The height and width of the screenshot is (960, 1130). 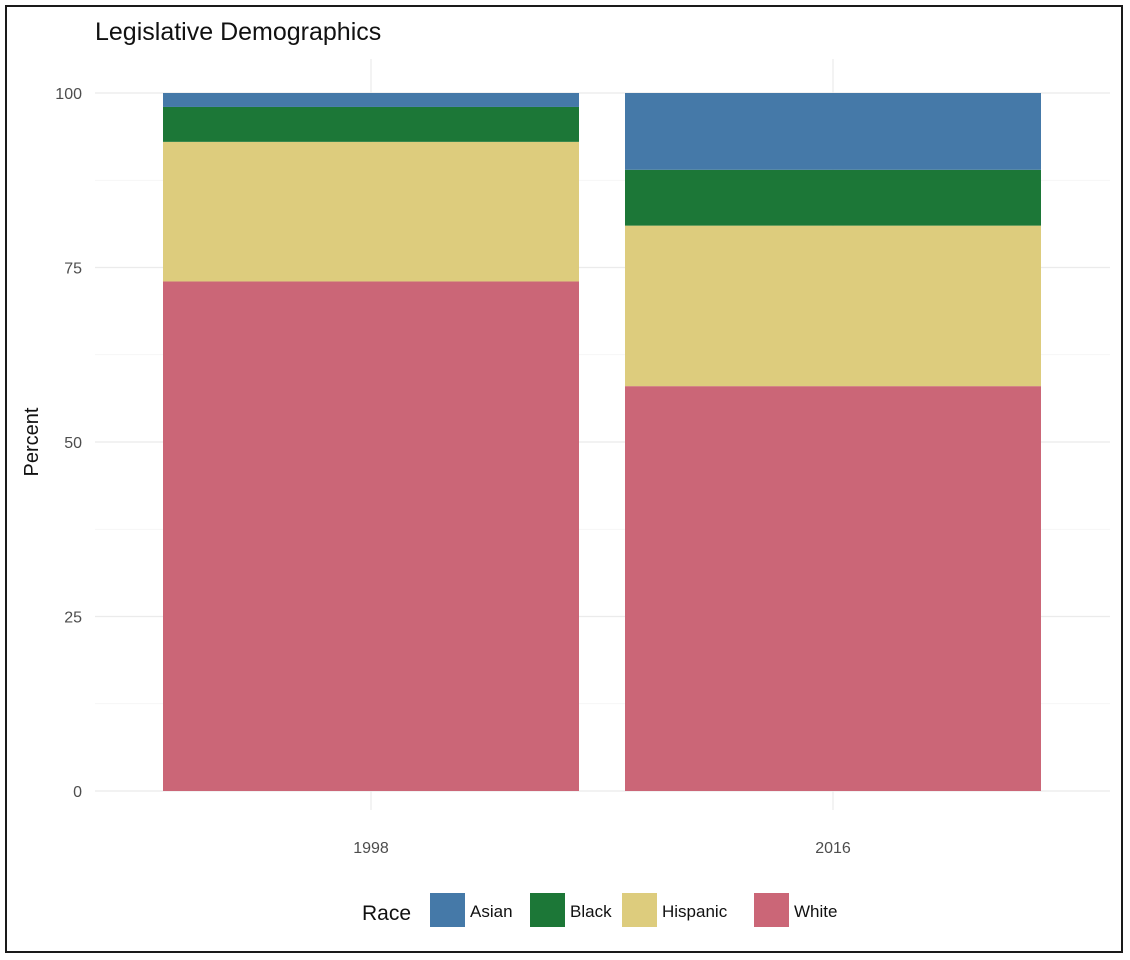 I want to click on legend-key-black, so click(x=547, y=910).